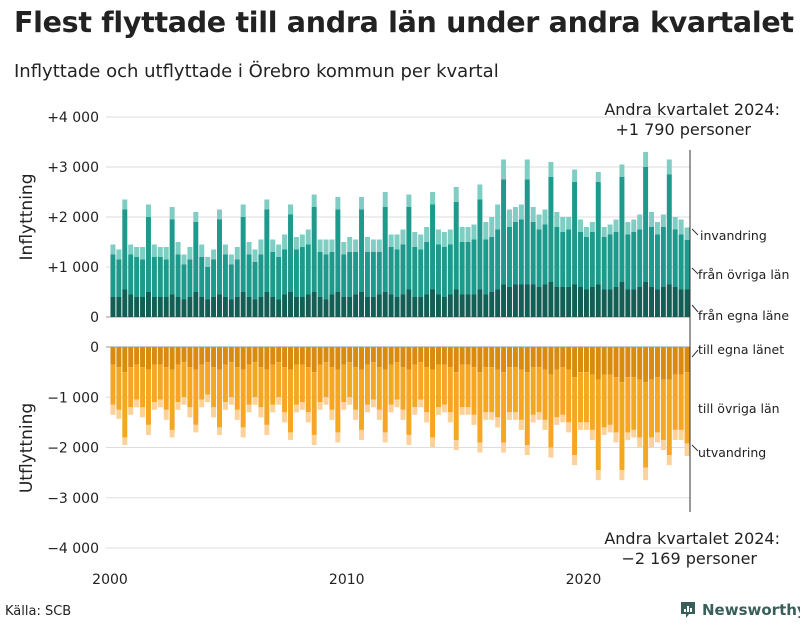 Image resolution: width=800 pixels, height=625 pixels. I want to click on x-tick-label: 2010, so click(347, 580).